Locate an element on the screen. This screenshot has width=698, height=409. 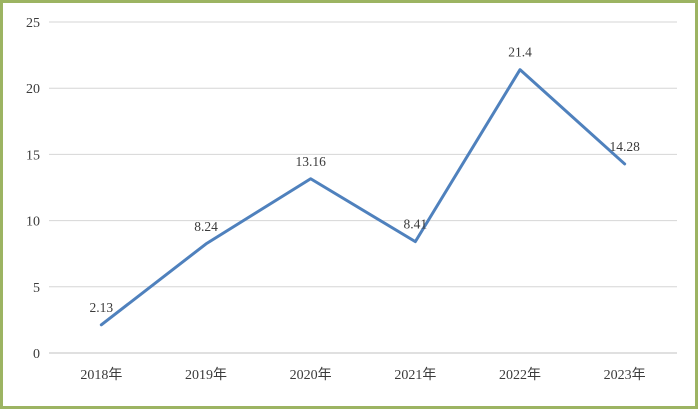
data-point-label: 8.41 is located at coordinates (416, 224).